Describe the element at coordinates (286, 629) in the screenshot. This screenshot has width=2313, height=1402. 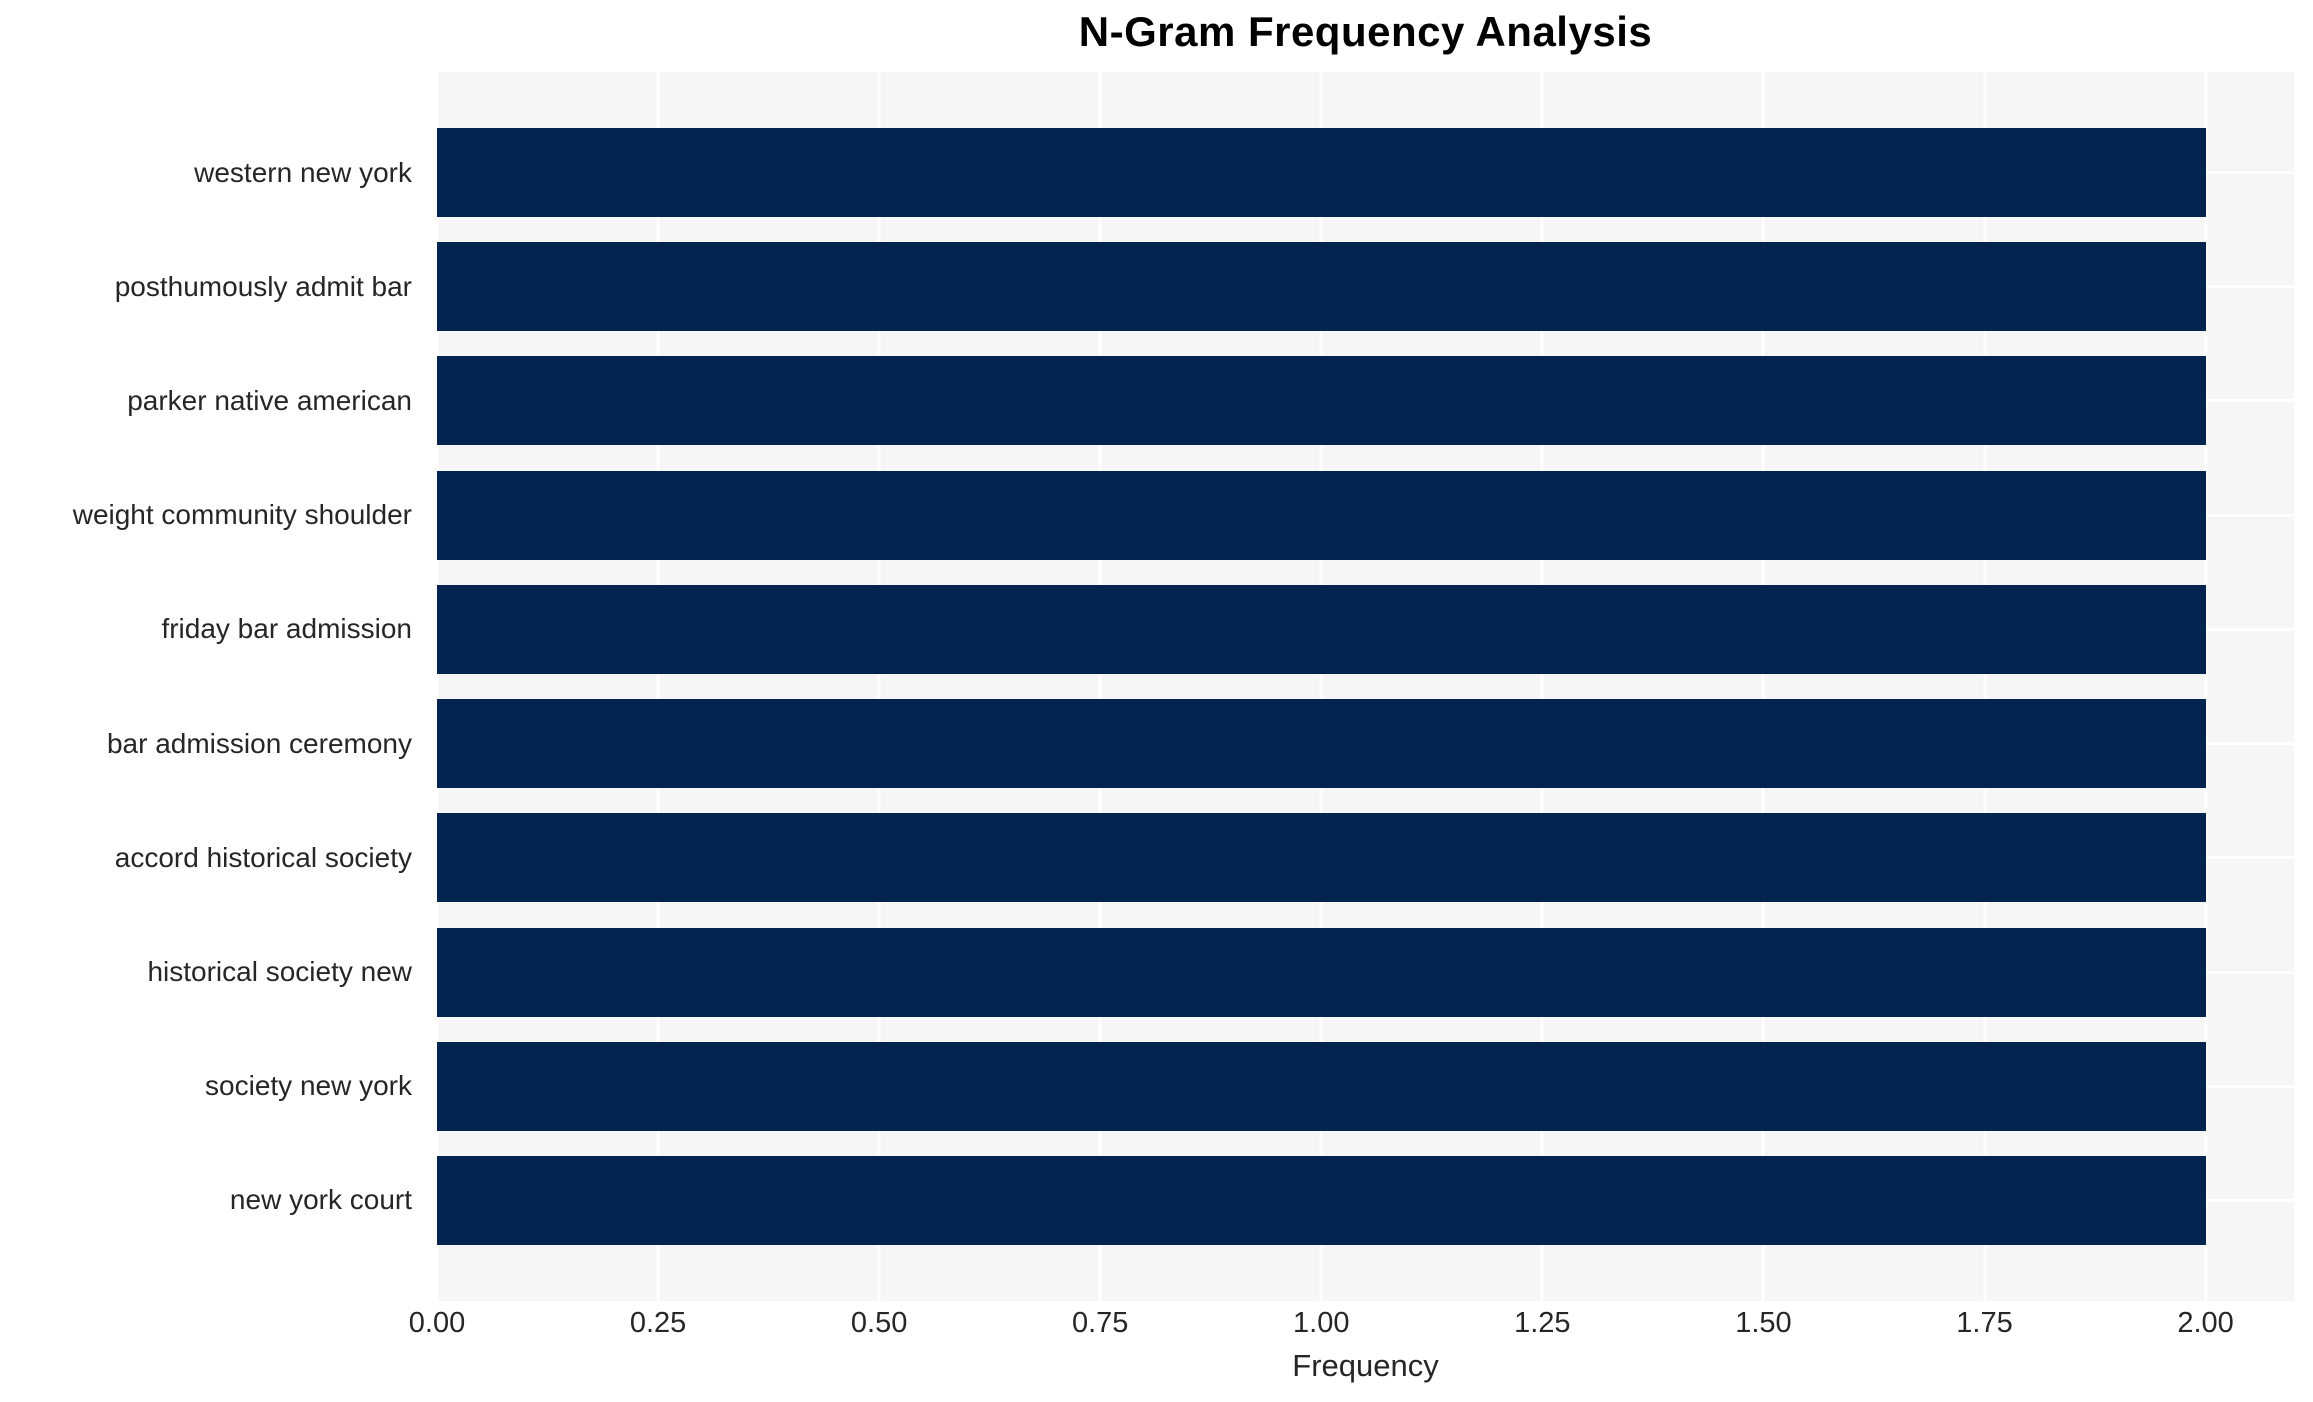
I see `y-tick-label: friday bar admission` at that location.